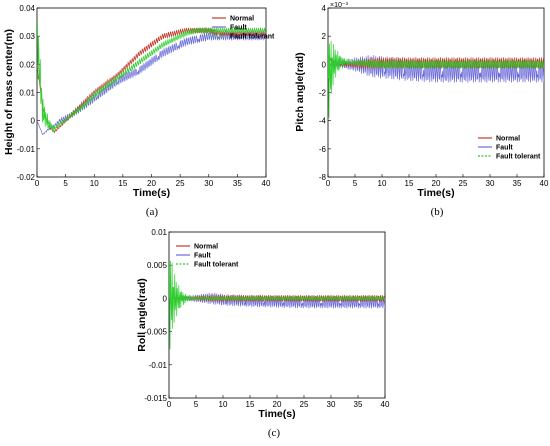 The width and height of the screenshot is (550, 446). I want to click on y-tick-label: 0.005, so click(157, 265).